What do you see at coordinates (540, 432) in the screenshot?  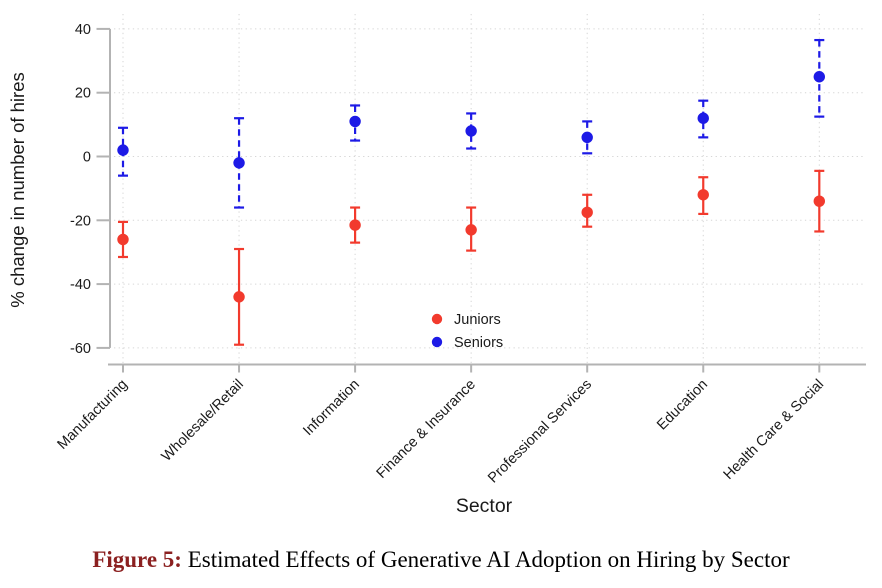 I see `x-category-label: Professional Services` at bounding box center [540, 432].